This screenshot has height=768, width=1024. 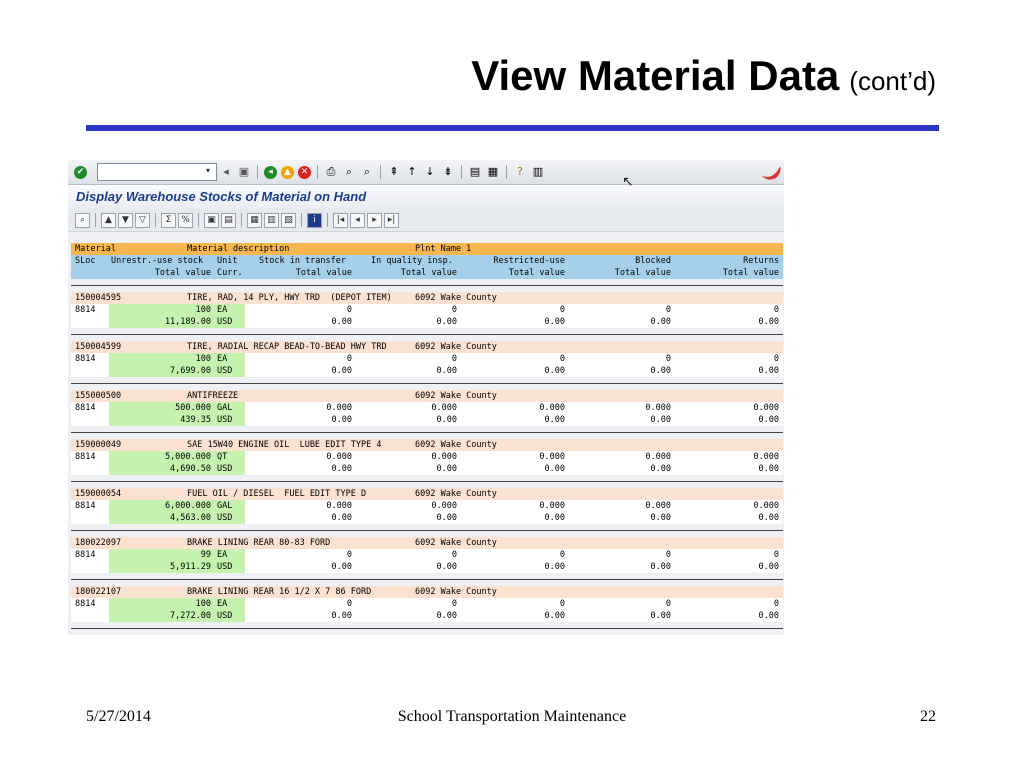 I want to click on total-value: 7,699.00, so click(x=190, y=371).